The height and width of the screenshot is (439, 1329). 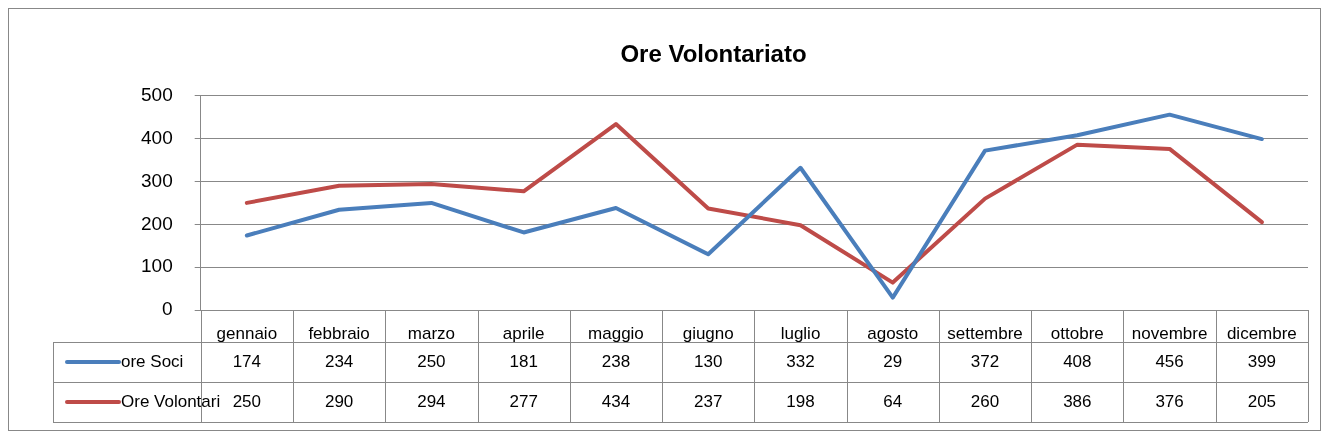 What do you see at coordinates (1169, 361) in the screenshot?
I see `data-label: 456` at bounding box center [1169, 361].